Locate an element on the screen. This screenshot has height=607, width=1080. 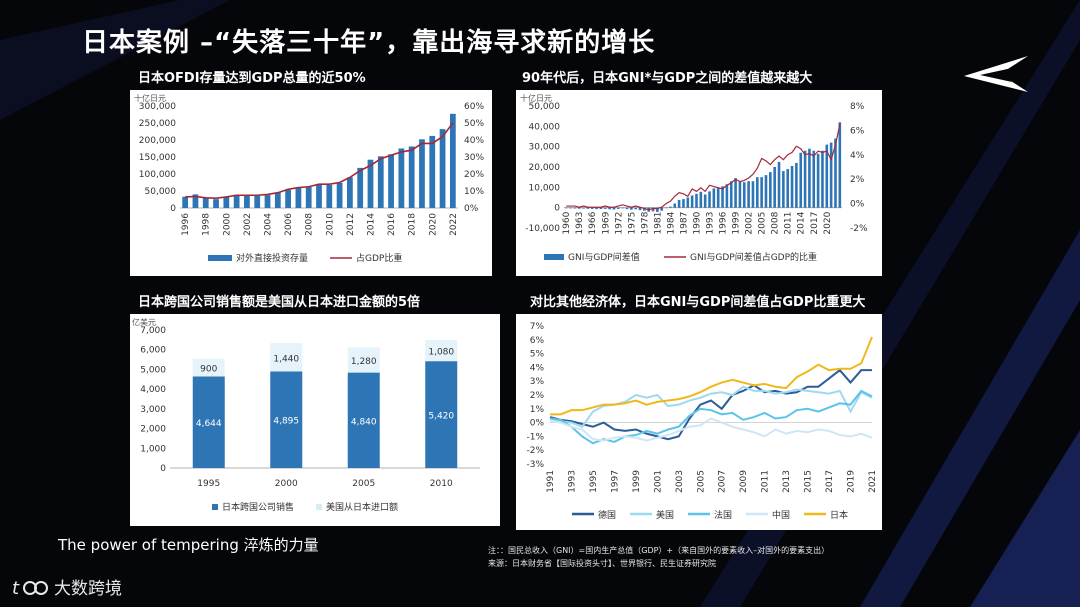
chart3-xtick: 2000 is located at coordinates (286, 484).